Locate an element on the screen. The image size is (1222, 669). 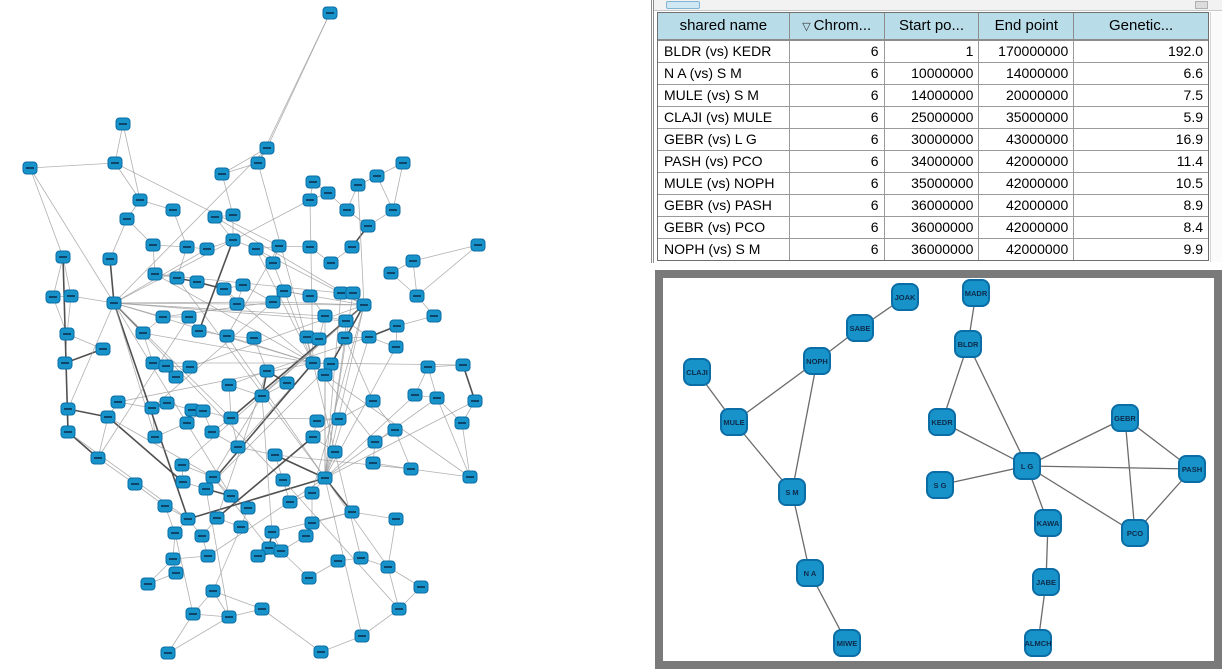
column-header-shared-name: shared name is located at coordinates (724, 26).